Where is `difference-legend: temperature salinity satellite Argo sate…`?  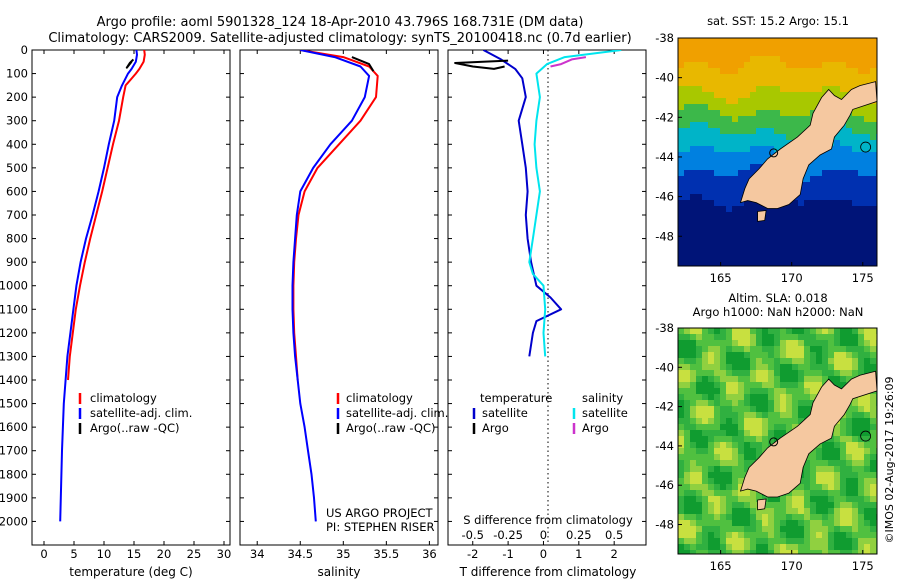 difference-legend: temperature salinity satellite Argo sate… is located at coordinates (550, 413).